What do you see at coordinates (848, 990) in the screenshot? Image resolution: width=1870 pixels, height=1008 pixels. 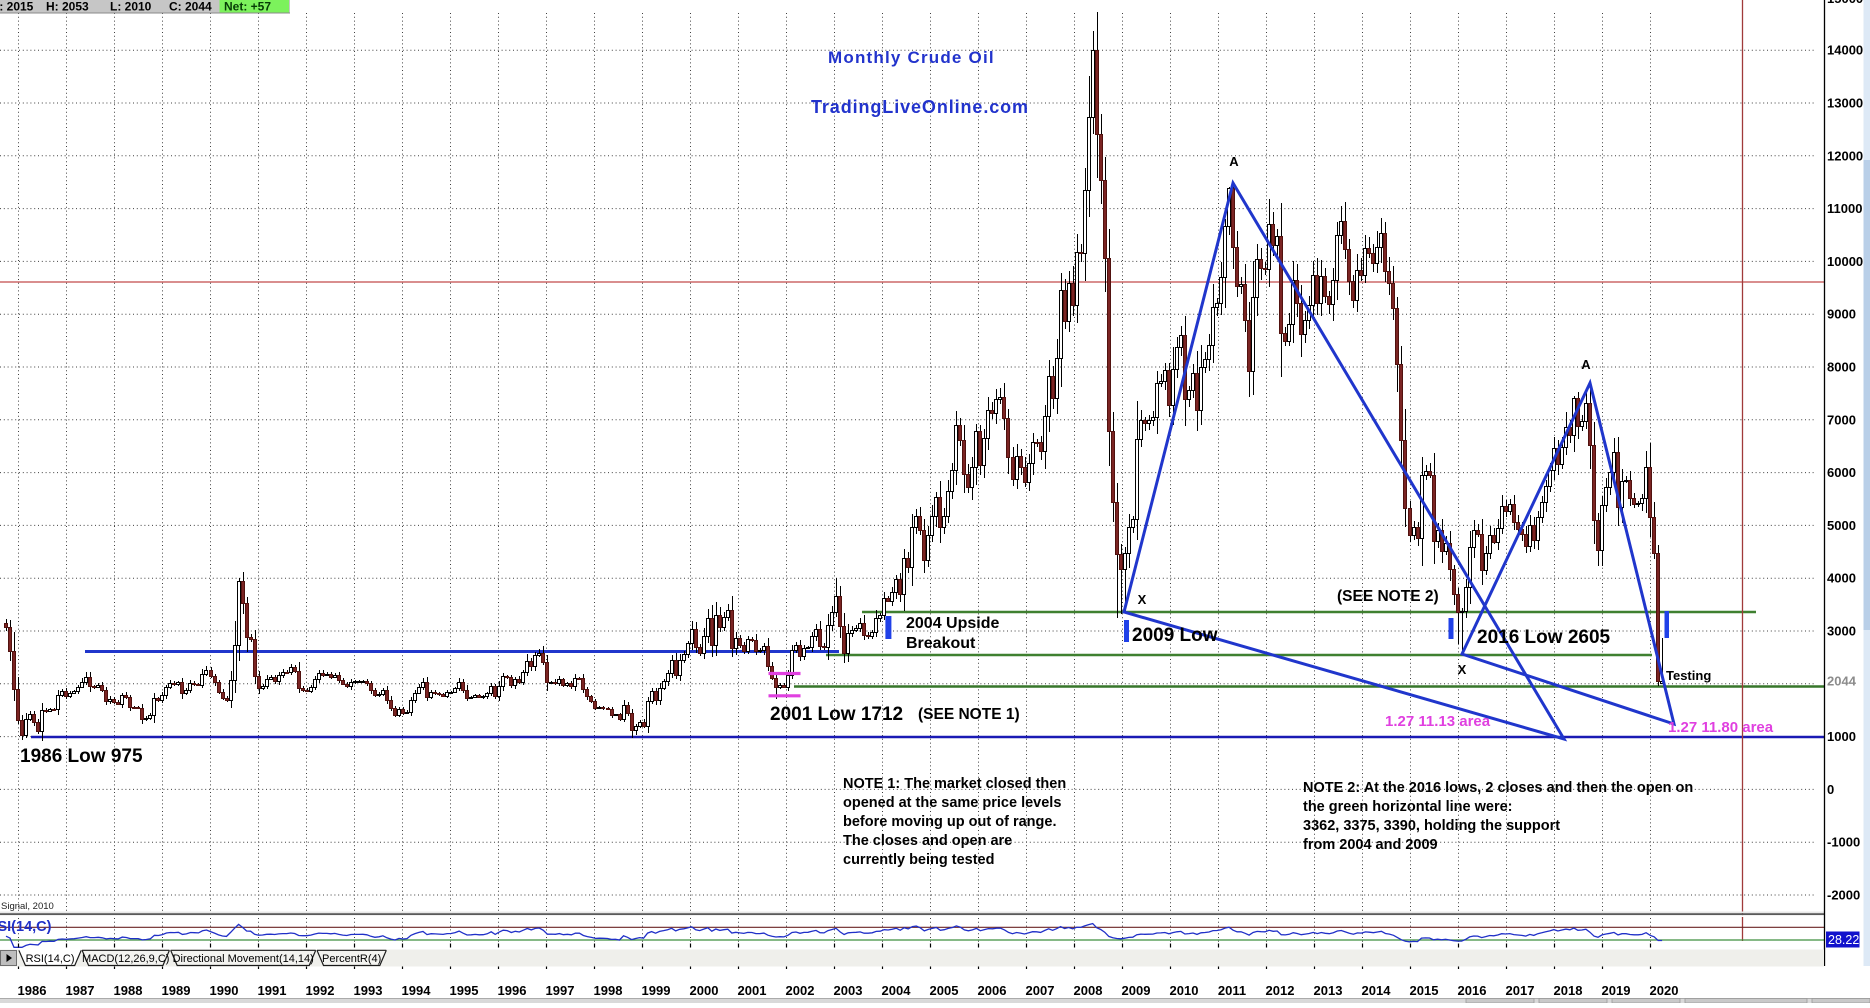 I see `svg-text: 2003` at bounding box center [848, 990].